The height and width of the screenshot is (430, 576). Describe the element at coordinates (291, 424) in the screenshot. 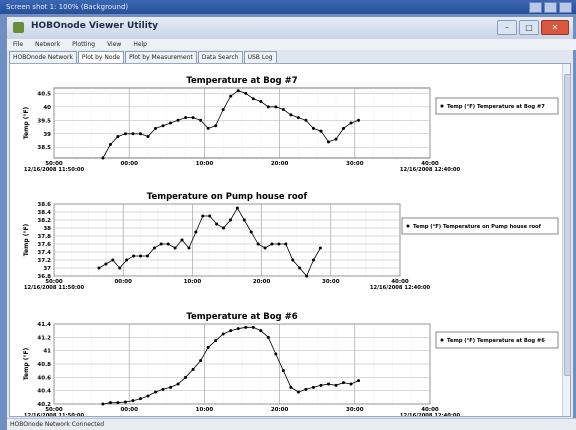

I see `status-bar: HOBOnode Network Connected` at that location.